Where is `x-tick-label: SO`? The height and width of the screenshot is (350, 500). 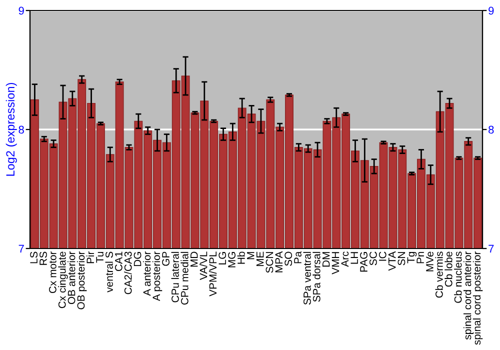 x-tick-label: SO is located at coordinates (288, 259).